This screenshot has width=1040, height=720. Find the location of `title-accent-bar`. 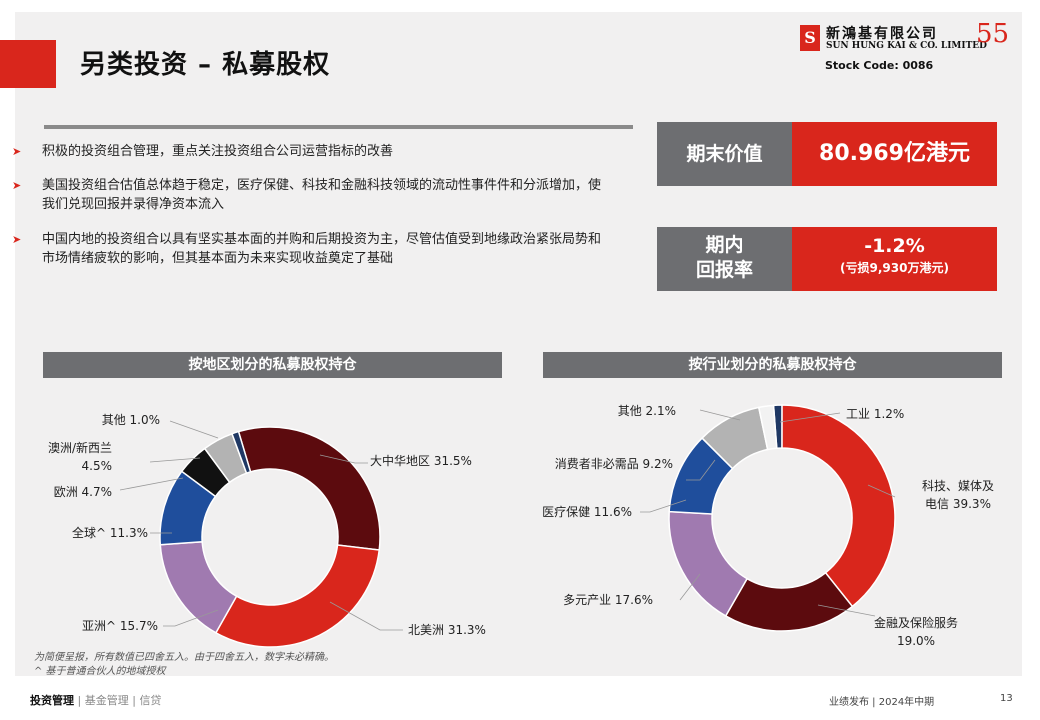

title-accent-bar is located at coordinates (28, 64).